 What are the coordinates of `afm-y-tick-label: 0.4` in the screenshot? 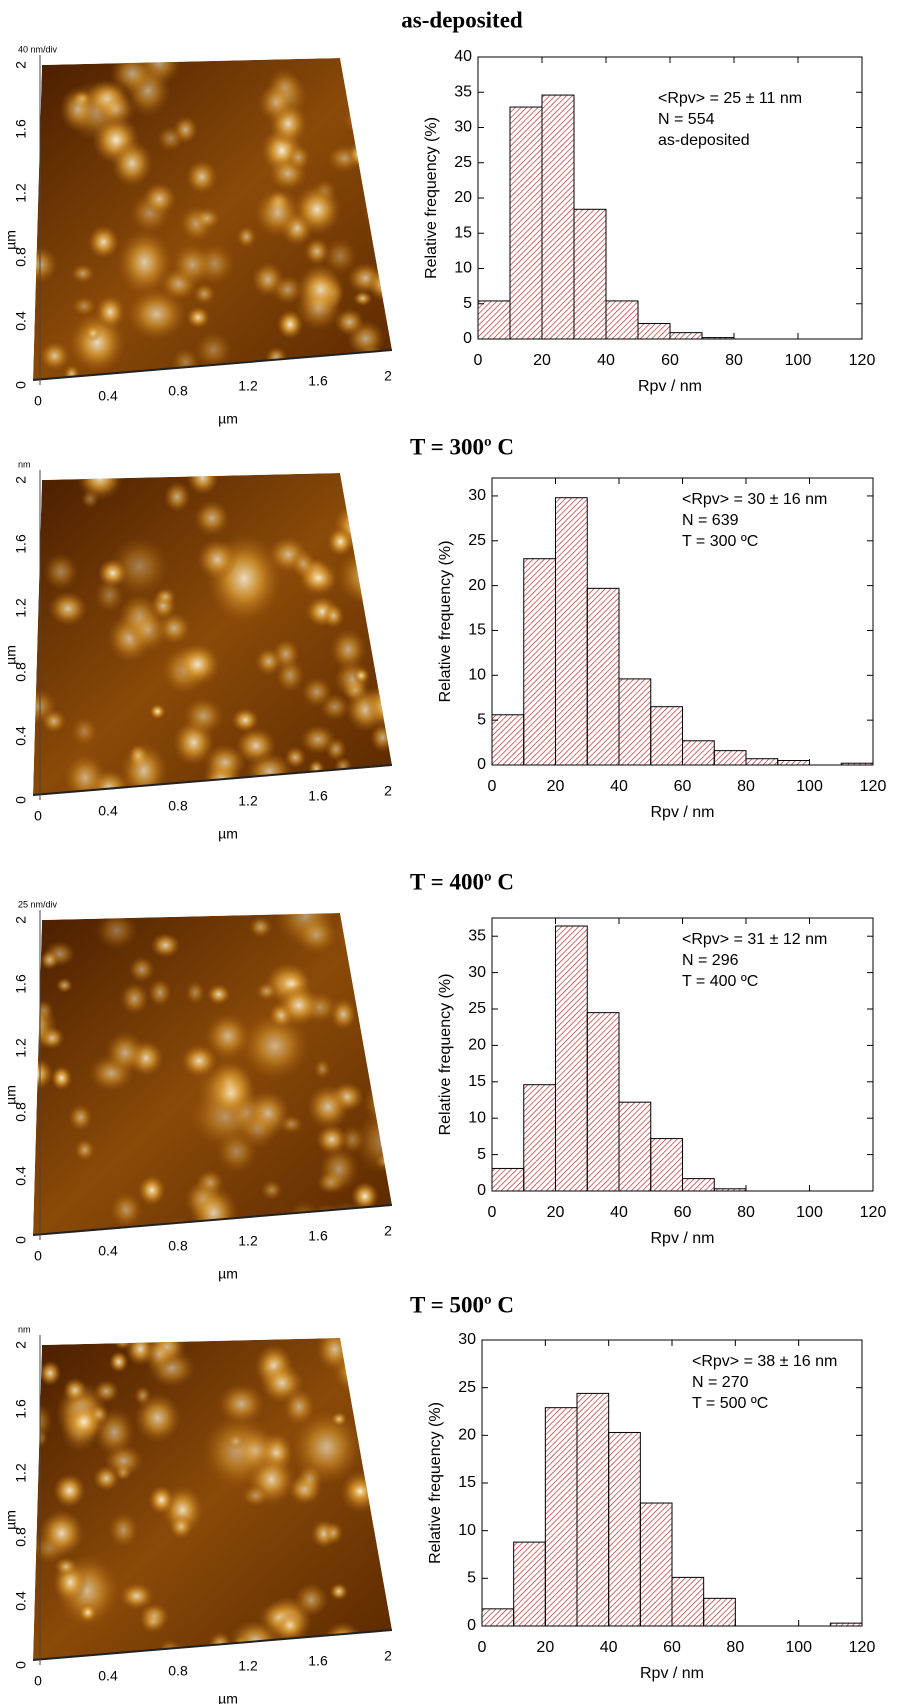 It's located at (21, 1176).